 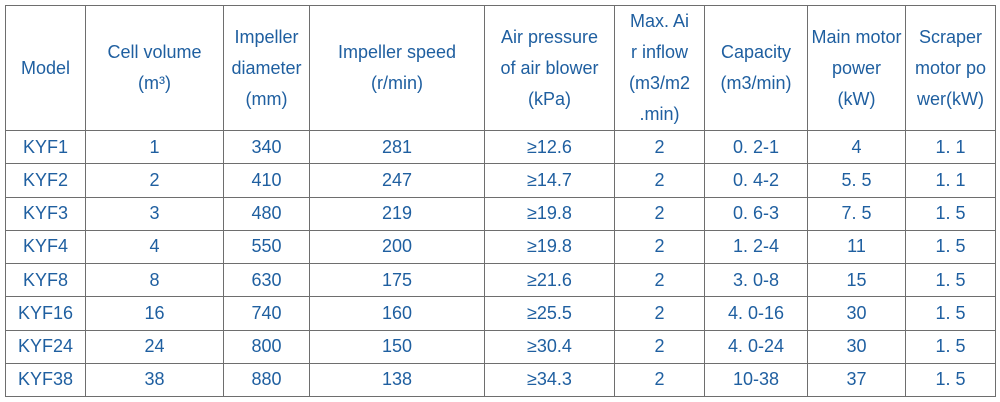 I want to click on table-cell: 0. 4-2, so click(x=756, y=180).